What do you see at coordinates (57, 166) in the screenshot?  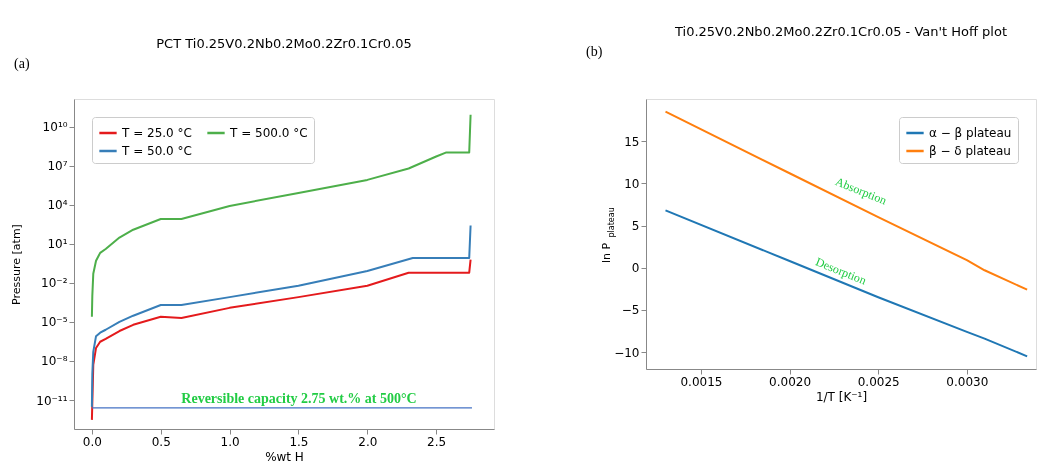 I see `y-tick-label: 10⁷` at bounding box center [57, 166].